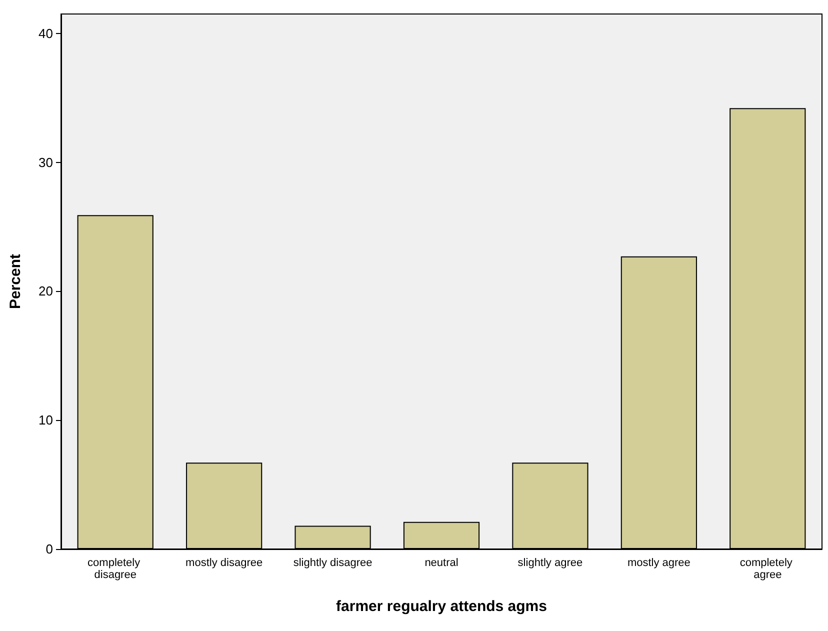  I want to click on x-axis-title: farmer regualry attends agms, so click(441, 606).